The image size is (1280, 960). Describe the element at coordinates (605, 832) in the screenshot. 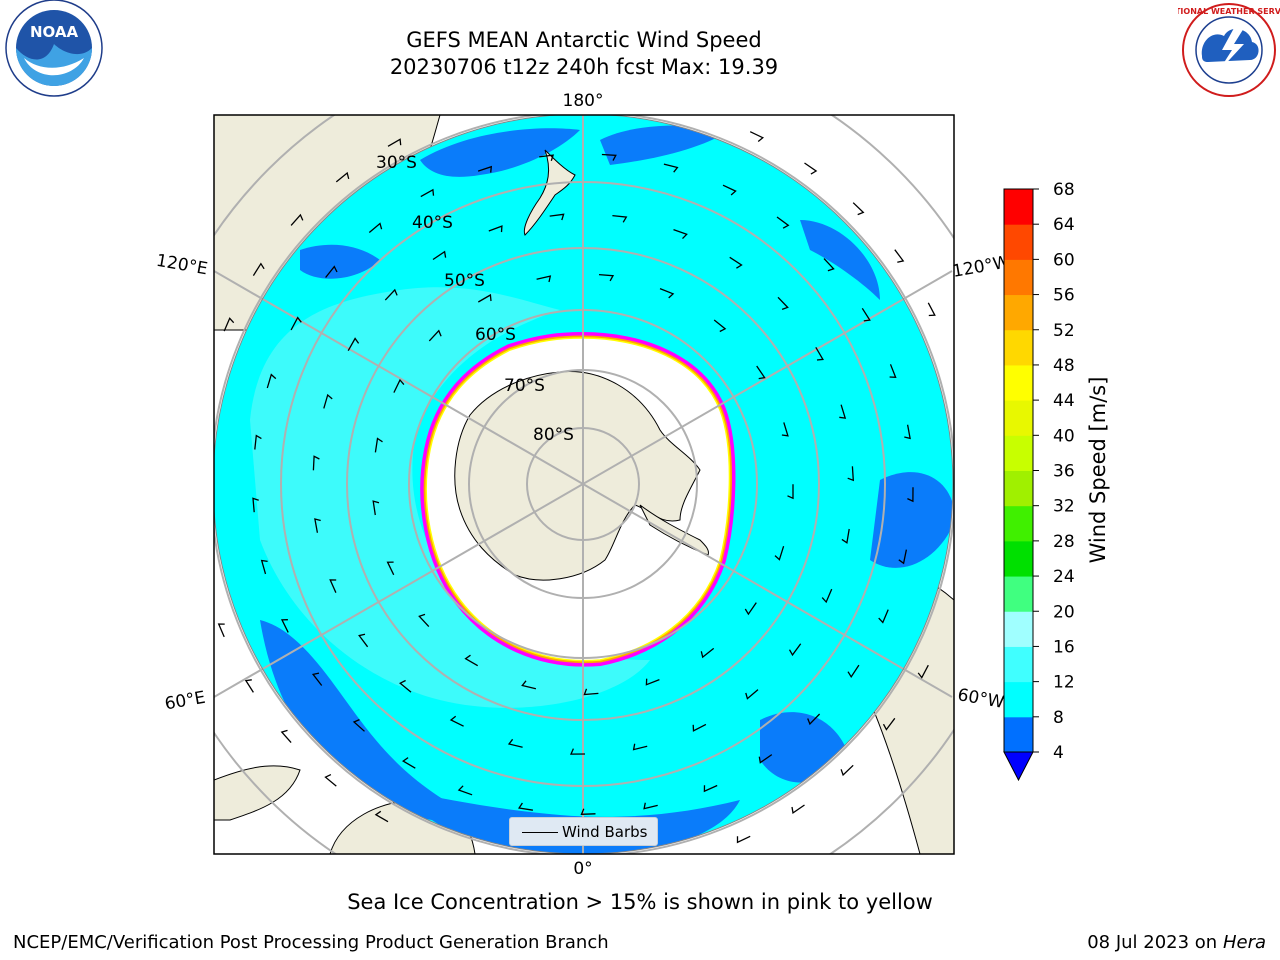

I see `wind-barb-legend-label: Wind Barbs` at that location.